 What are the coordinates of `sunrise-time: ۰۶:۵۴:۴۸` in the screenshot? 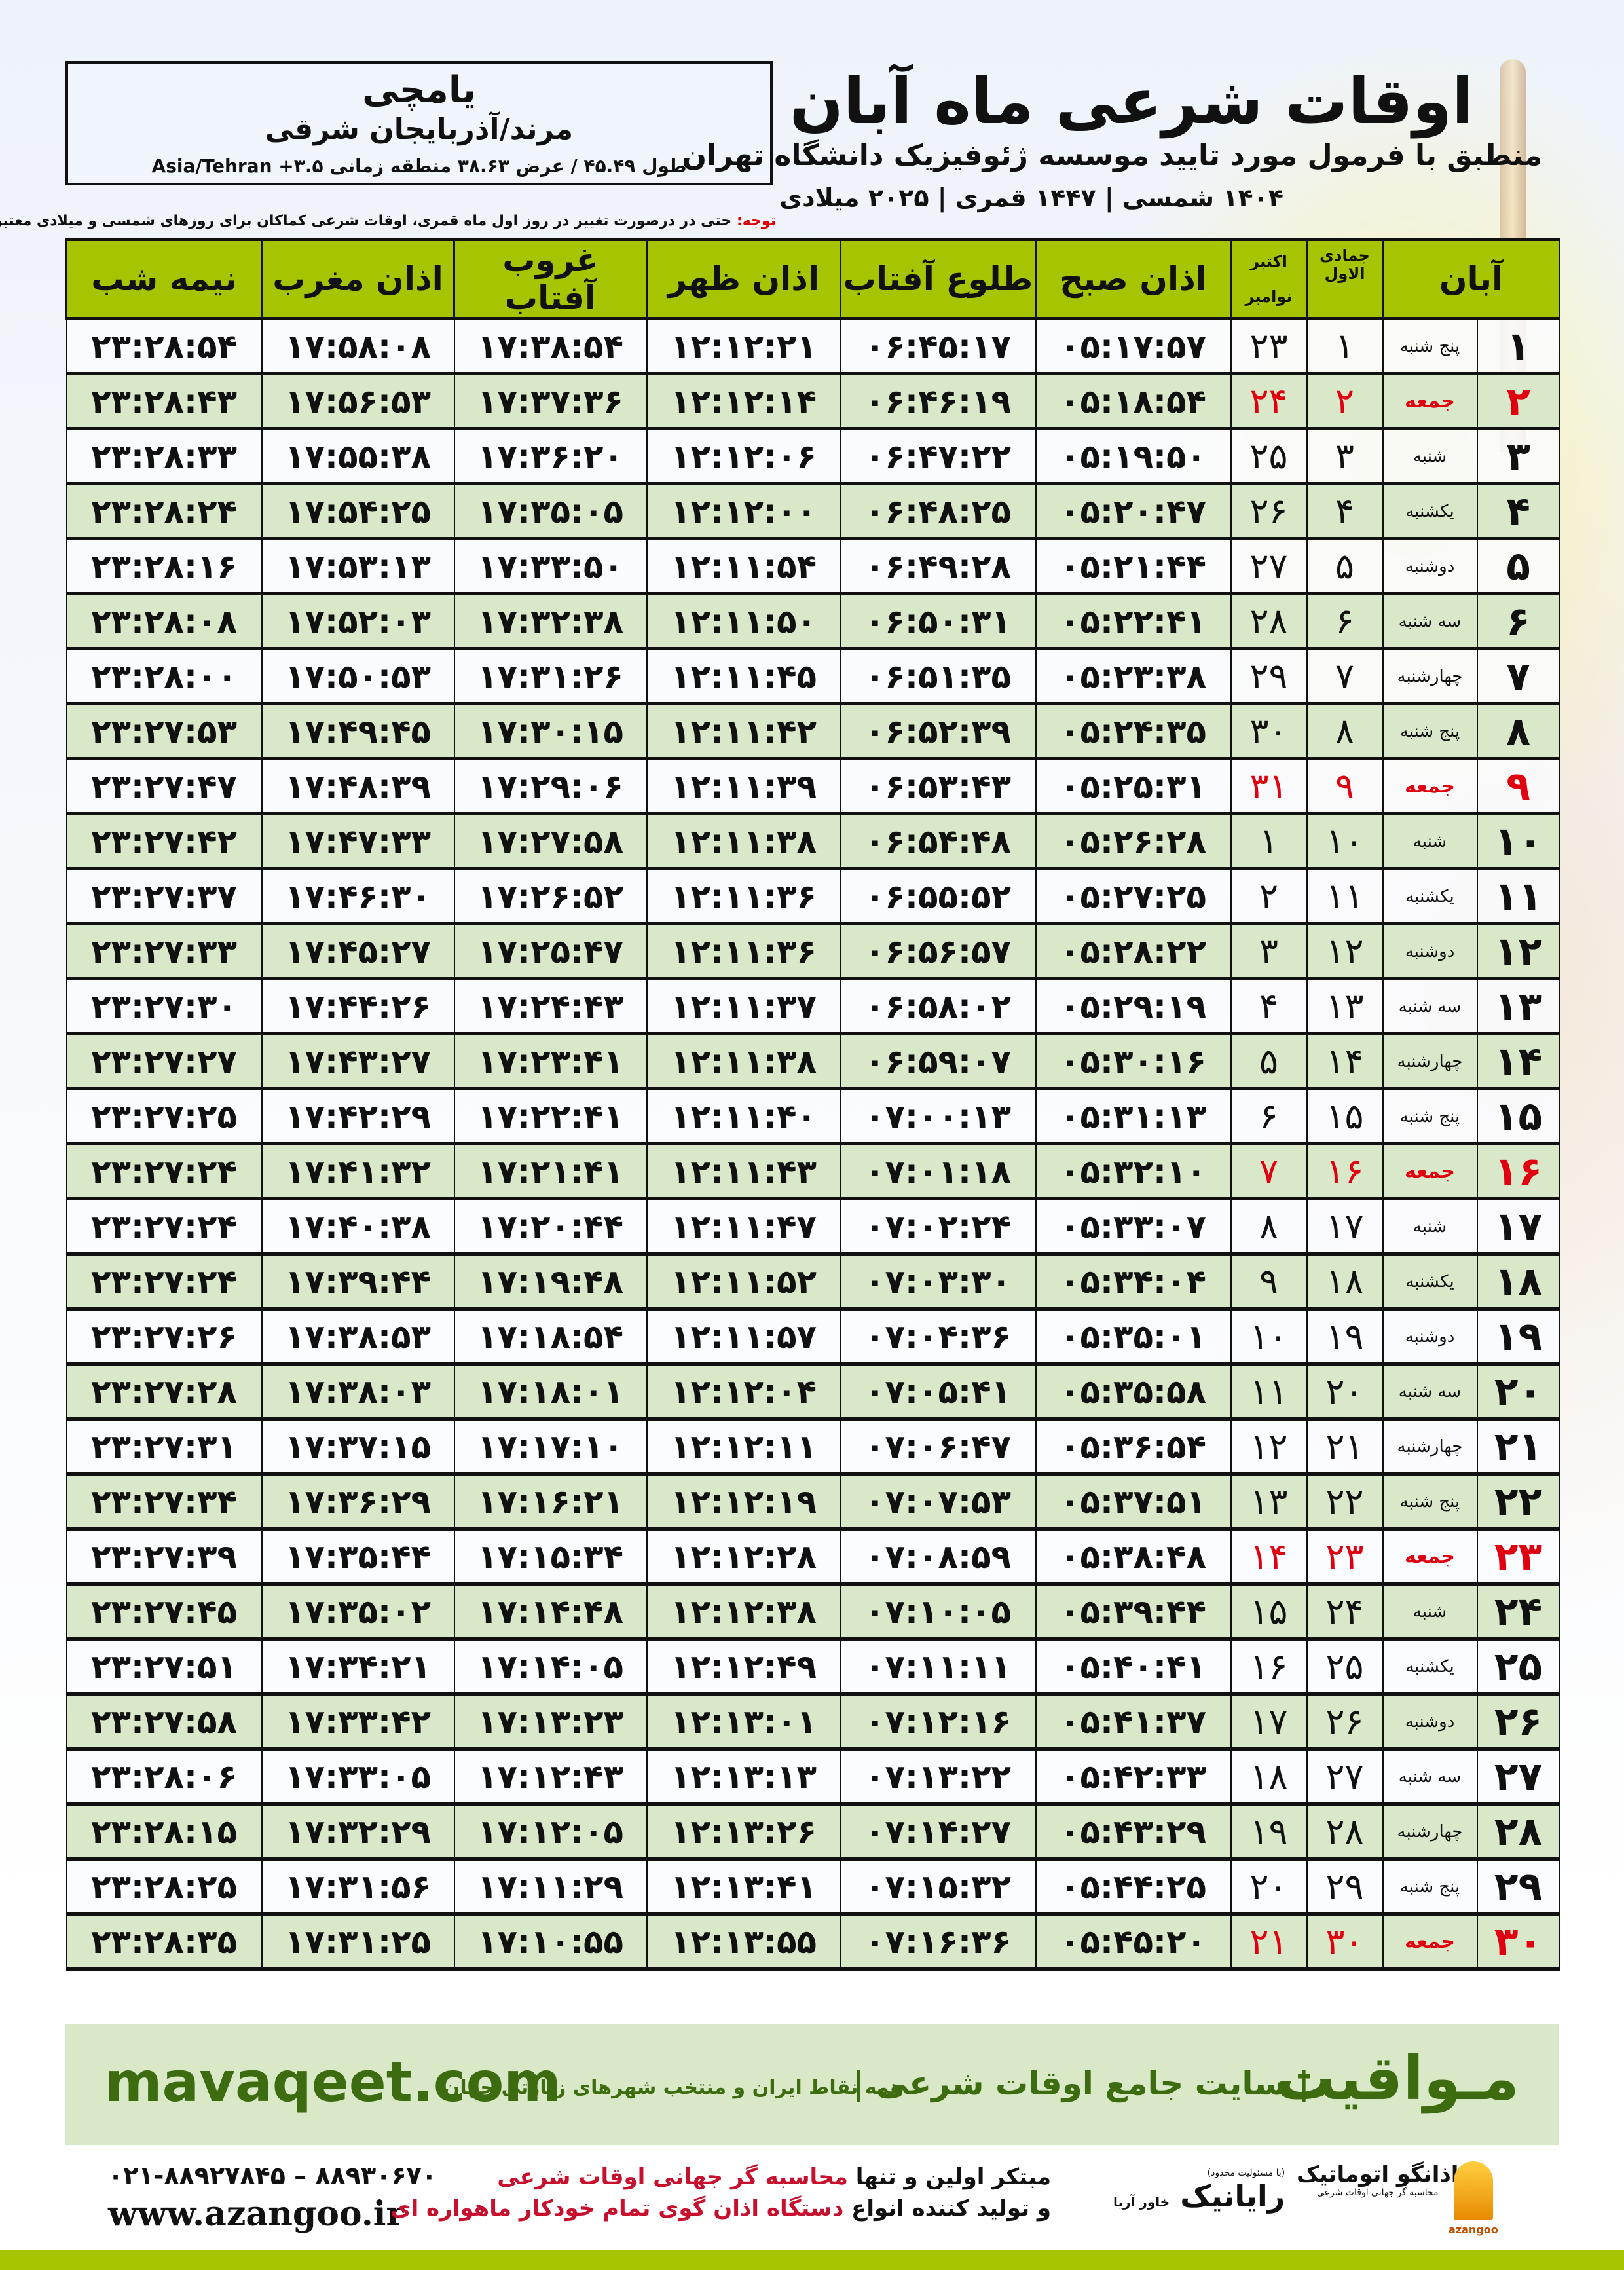 It's located at (938, 841).